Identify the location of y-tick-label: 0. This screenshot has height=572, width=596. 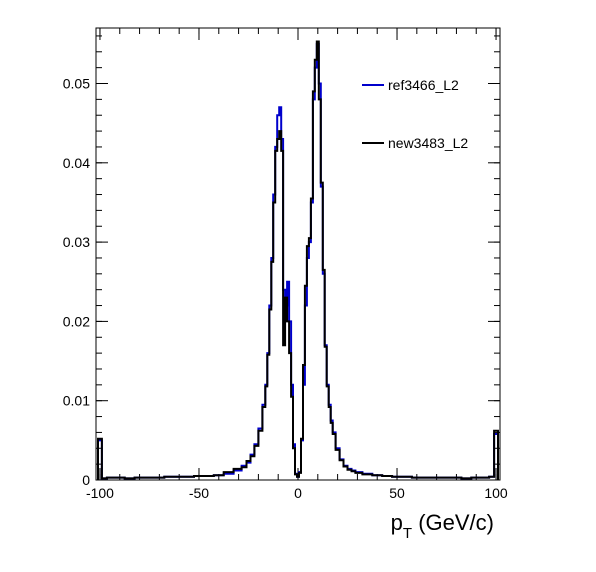
(86, 480).